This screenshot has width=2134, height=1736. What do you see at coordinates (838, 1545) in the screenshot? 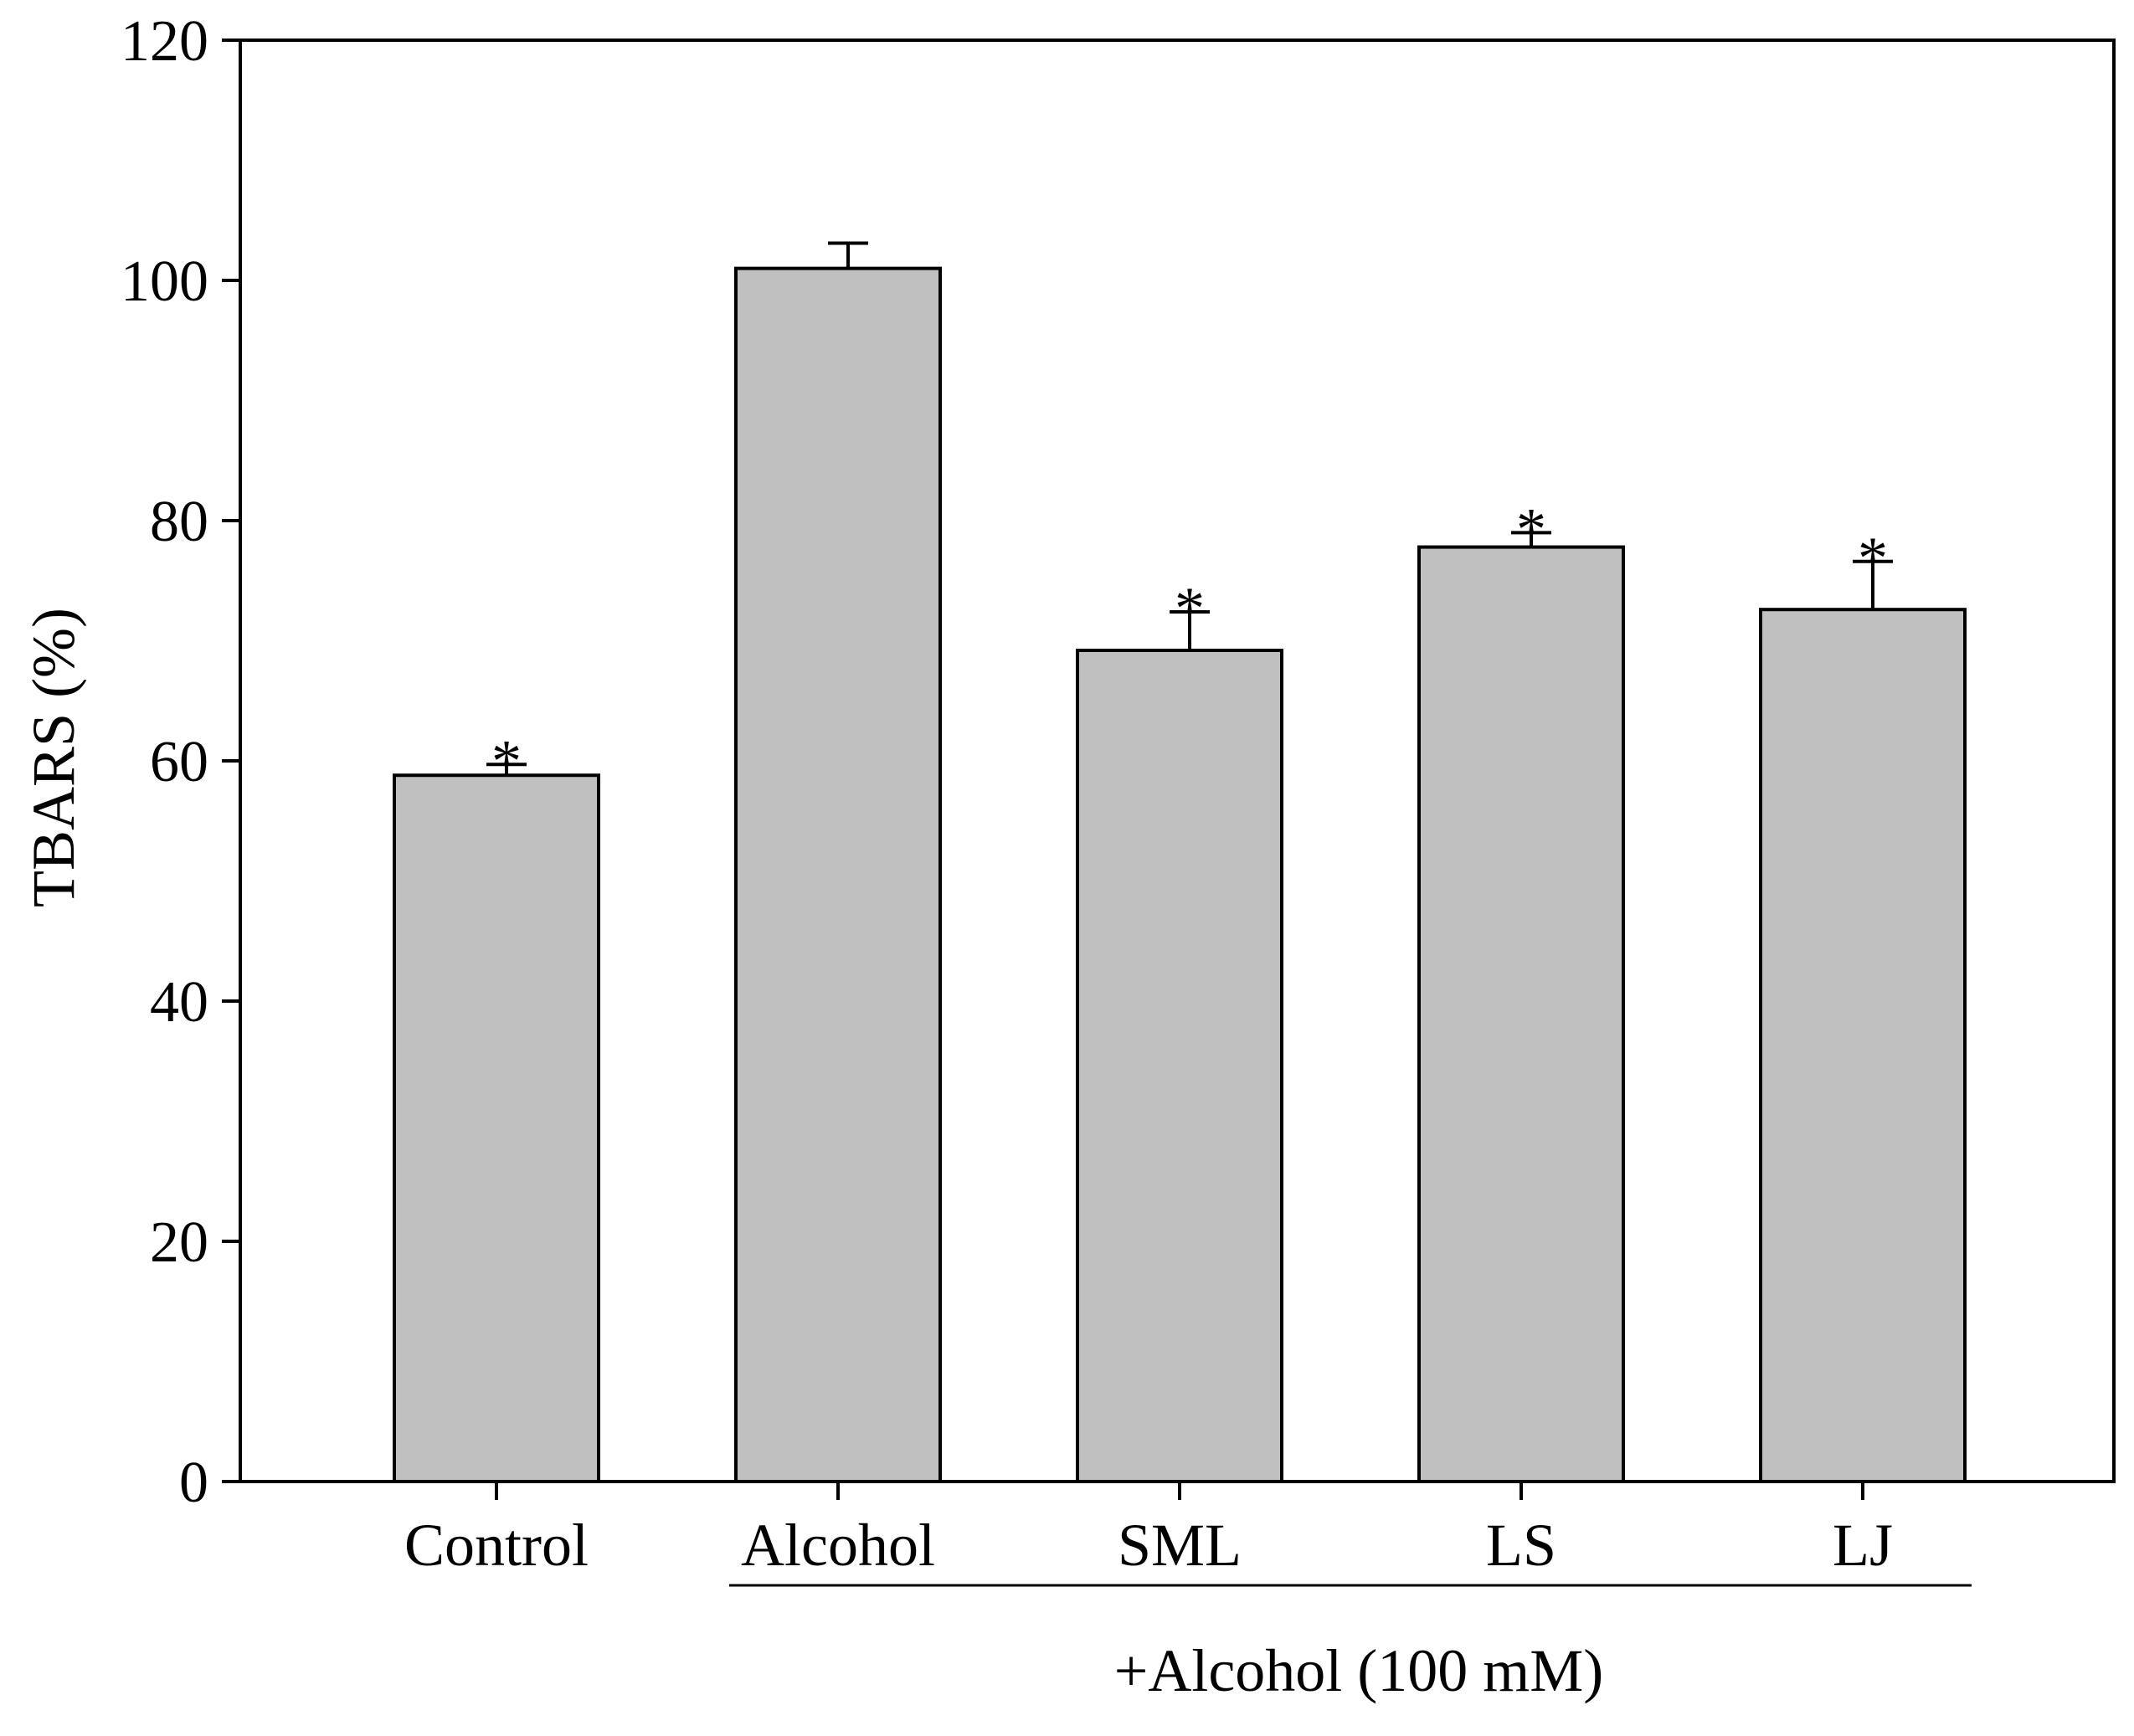
I see `x-tick-label-alcohol: Alcohol` at bounding box center [838, 1545].